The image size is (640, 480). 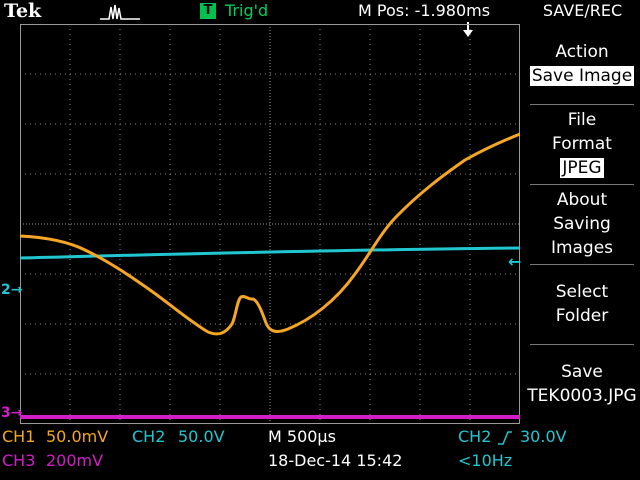 What do you see at coordinates (247, 10) in the screenshot?
I see `trigger-status: Trig'd` at bounding box center [247, 10].